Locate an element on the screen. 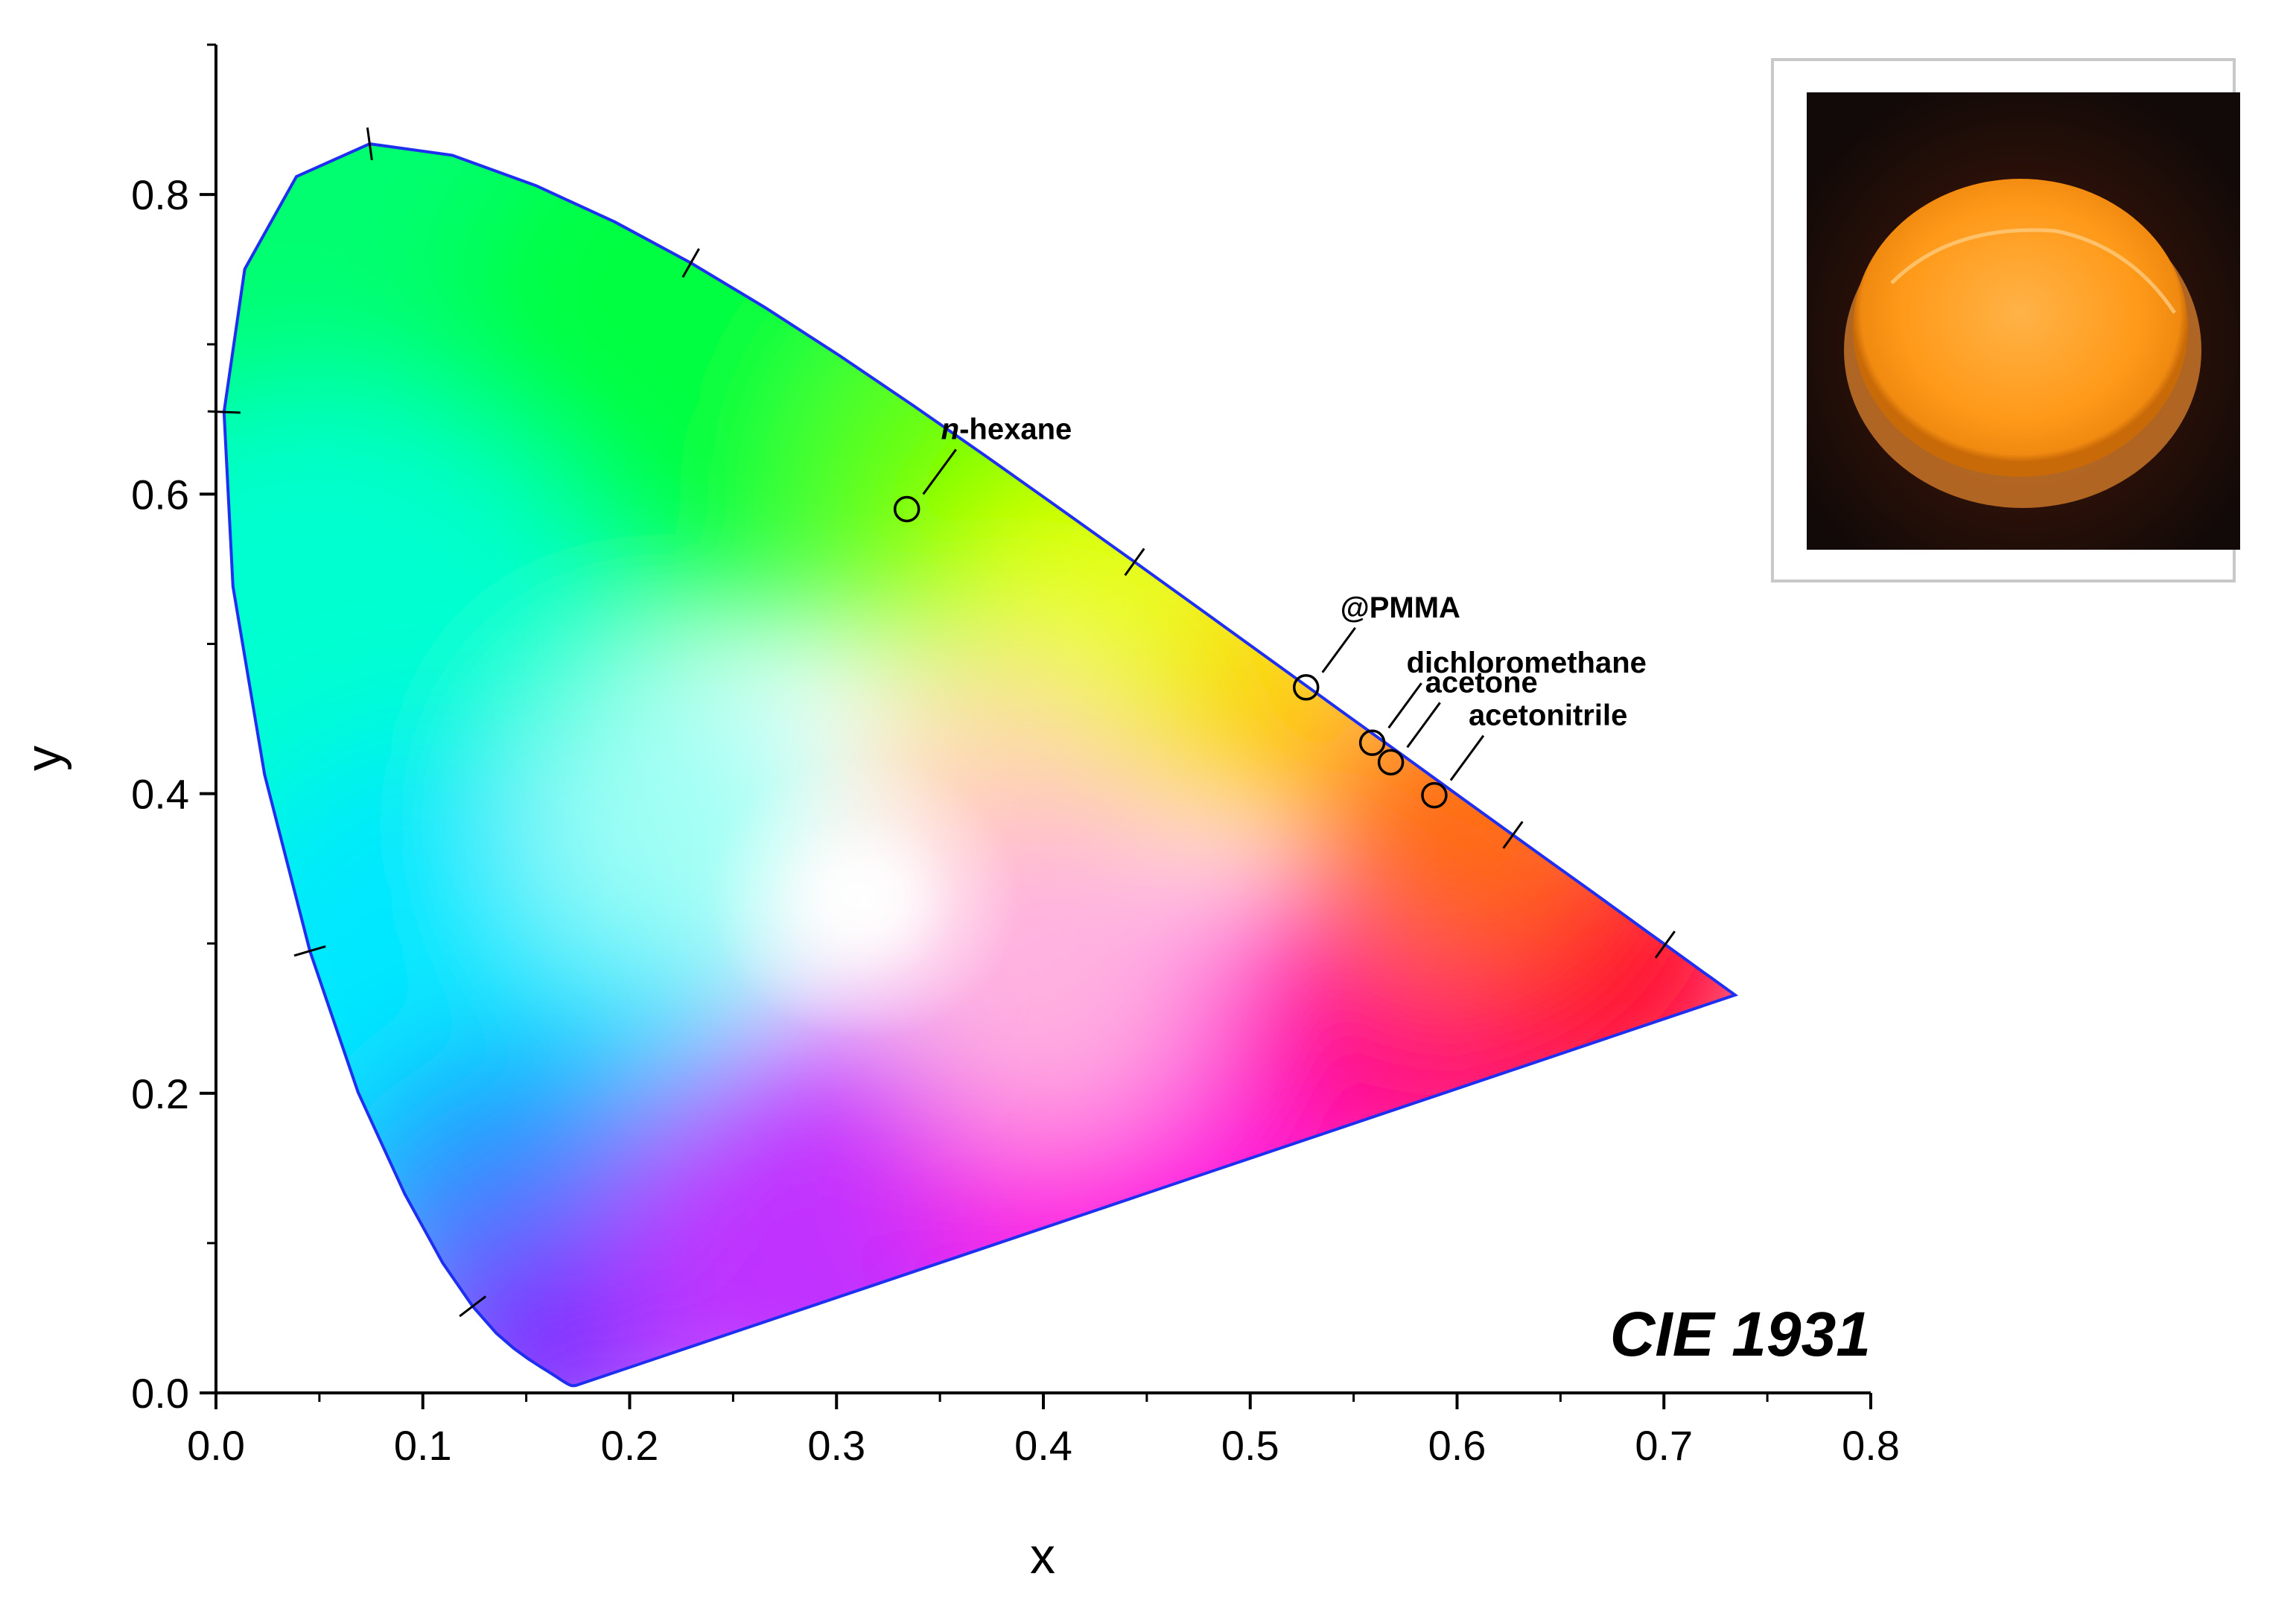 The height and width of the screenshot is (1597, 2296). x-tick-label: 0.5 is located at coordinates (1250, 1446).